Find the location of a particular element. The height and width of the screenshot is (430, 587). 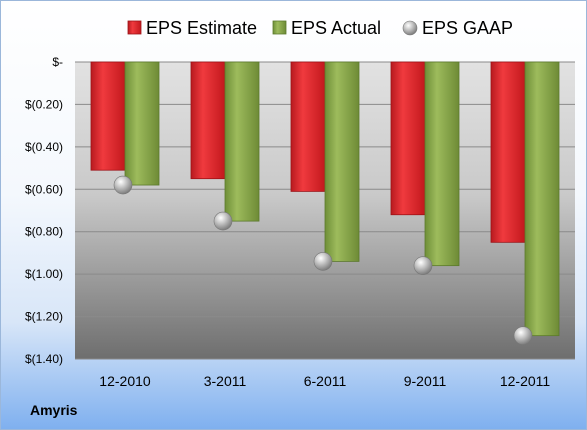

x-tick-label: 3-2011 is located at coordinates (225, 381).